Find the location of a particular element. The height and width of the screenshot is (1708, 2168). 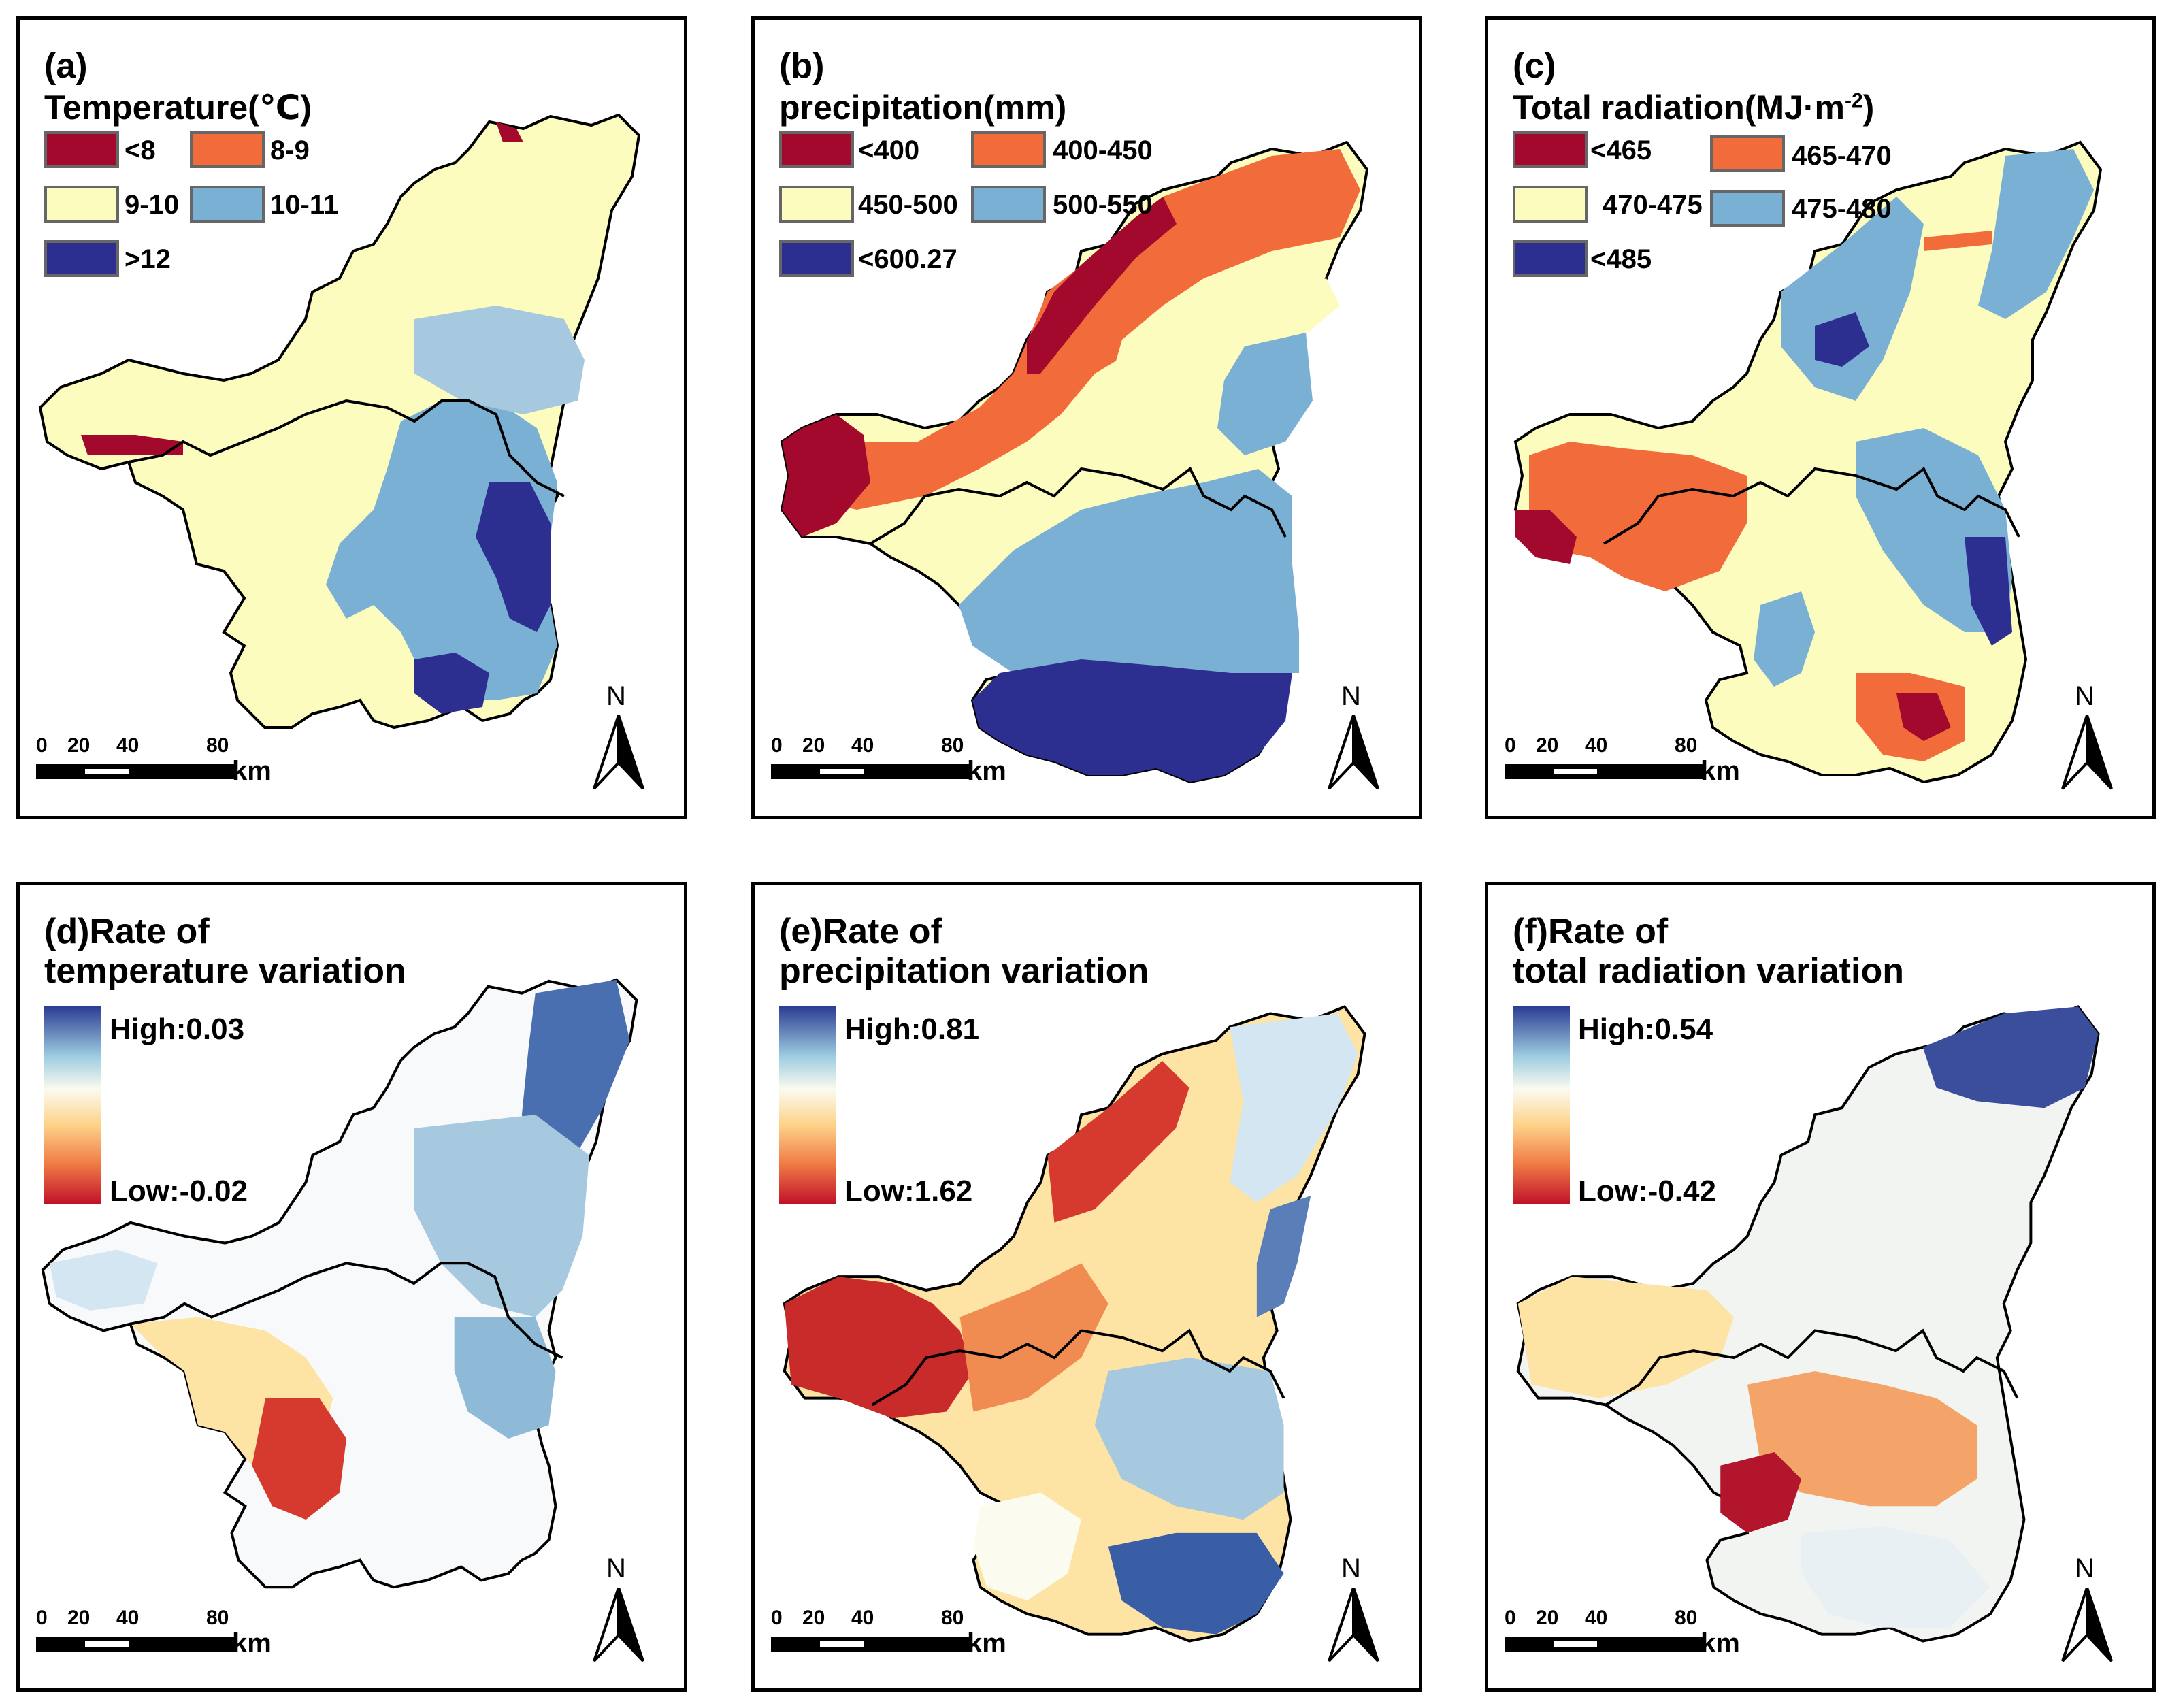

panel-label: (b) is located at coordinates (802, 66).